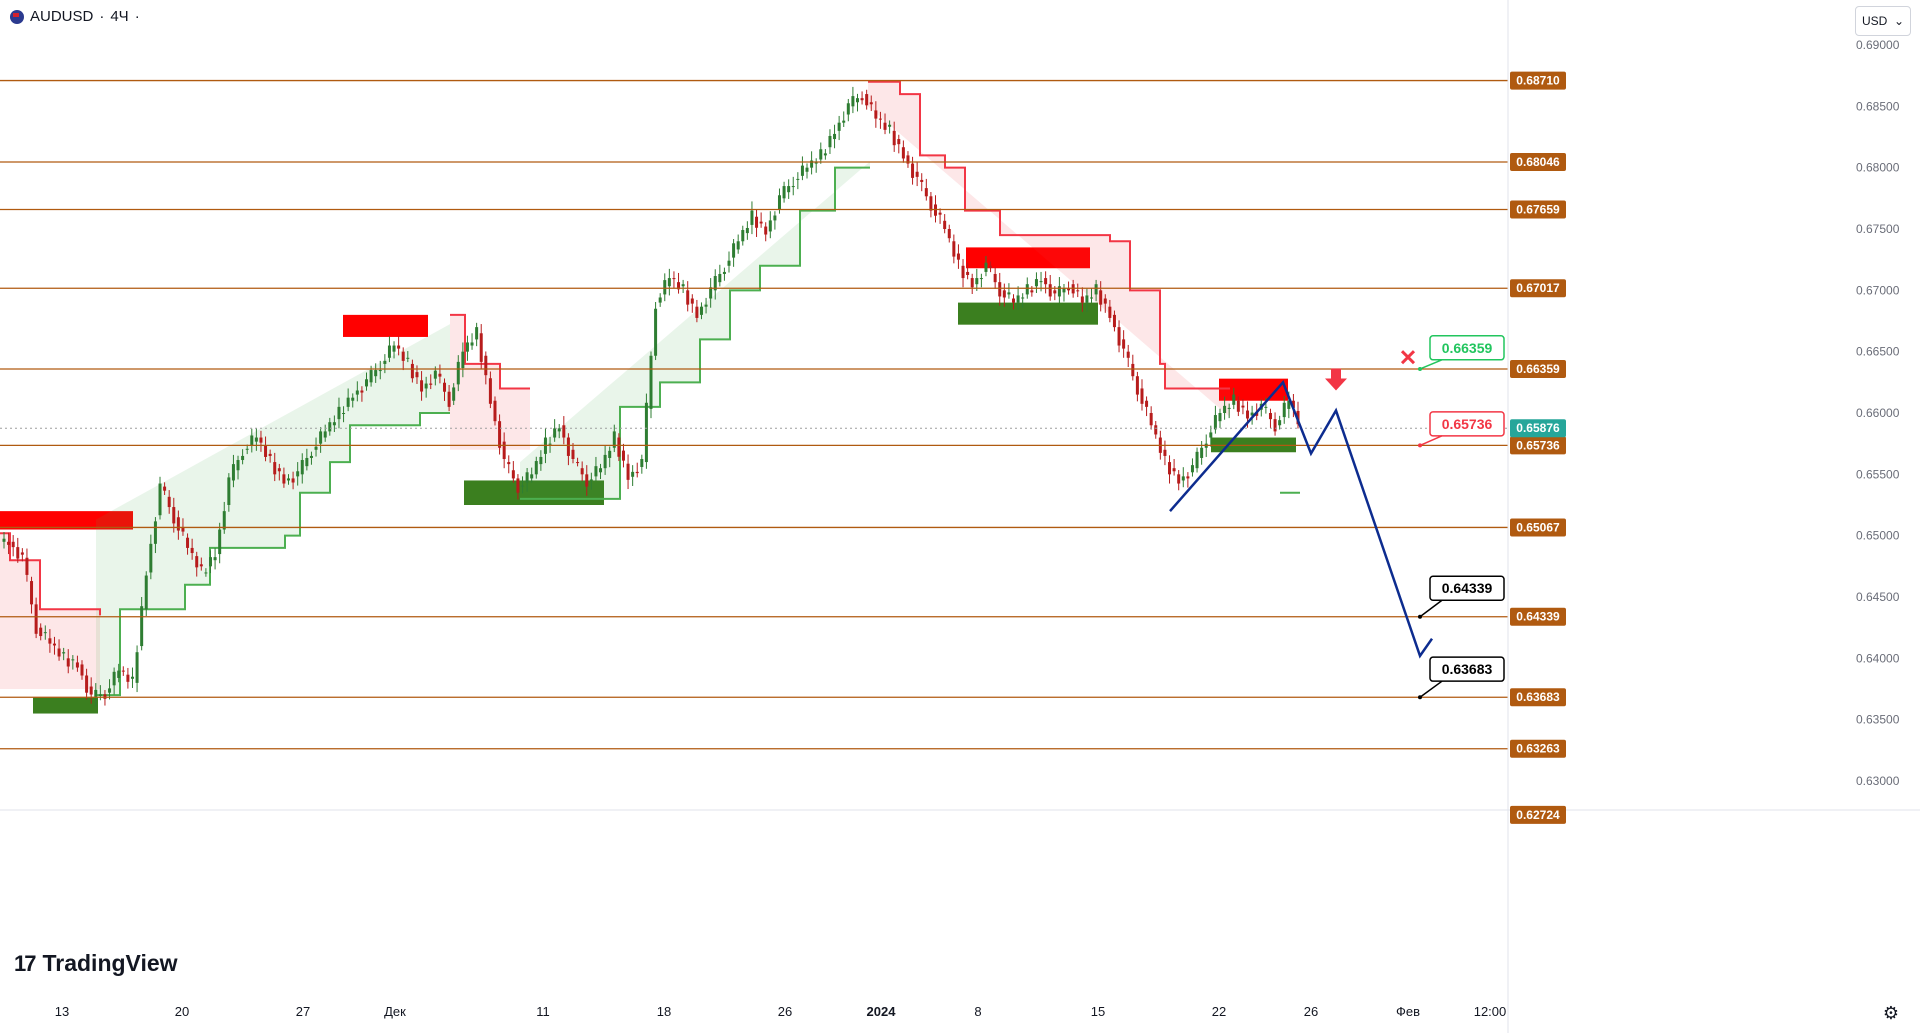 This screenshot has width=1920, height=1033. Describe the element at coordinates (1301, 519) in the screenshot. I see `forecast-path` at that location.